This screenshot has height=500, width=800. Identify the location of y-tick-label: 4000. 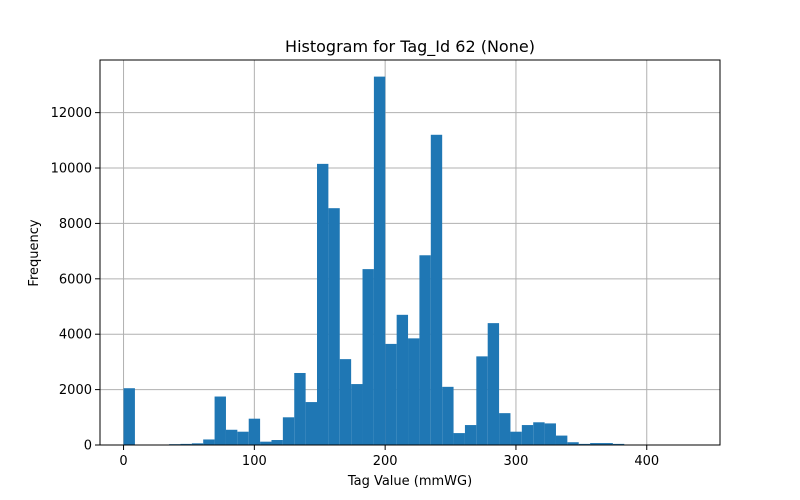
(75, 335).